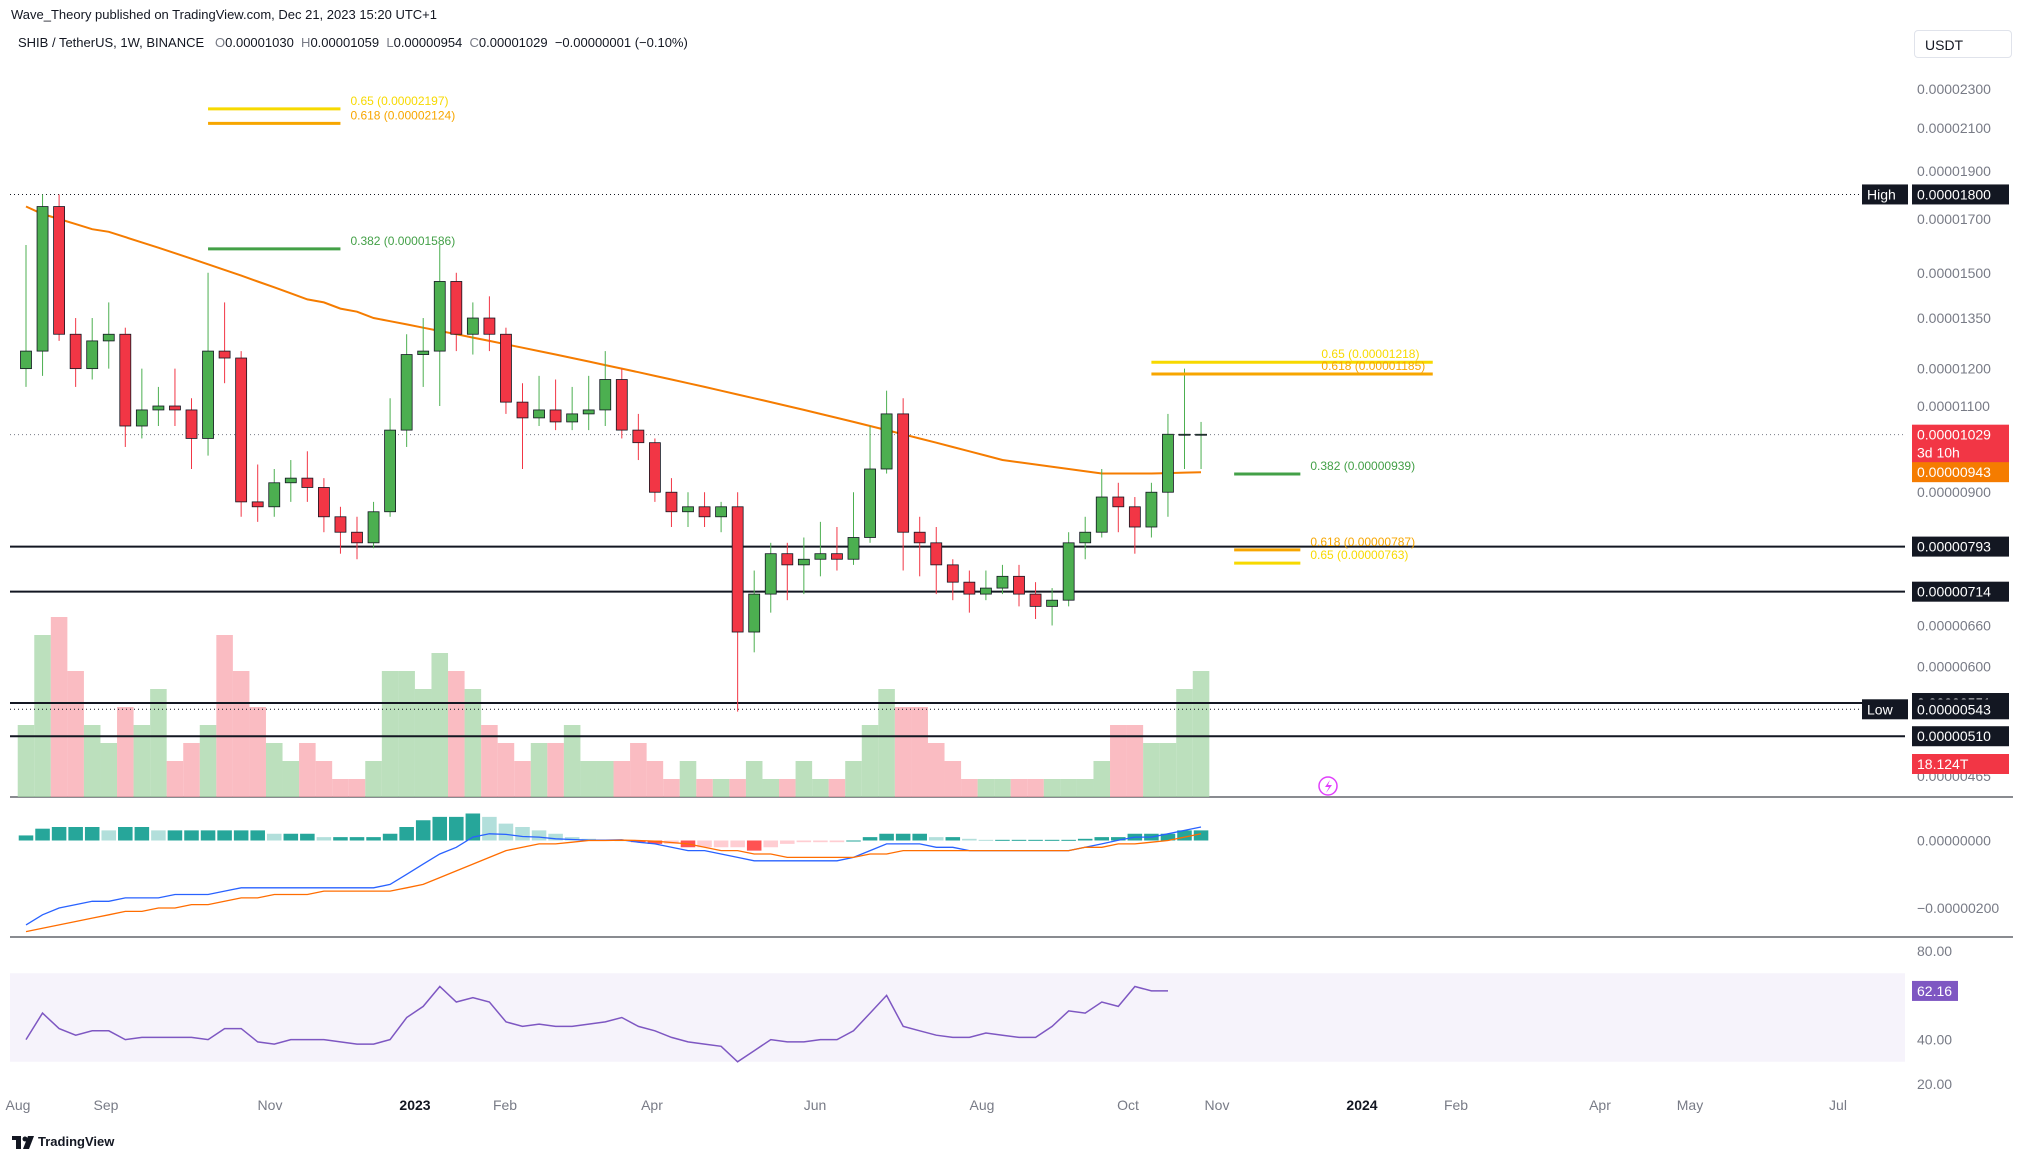  What do you see at coordinates (1373, 366) in the screenshot?
I see `fib-level-label: 0.618 (0.00001185)` at bounding box center [1373, 366].